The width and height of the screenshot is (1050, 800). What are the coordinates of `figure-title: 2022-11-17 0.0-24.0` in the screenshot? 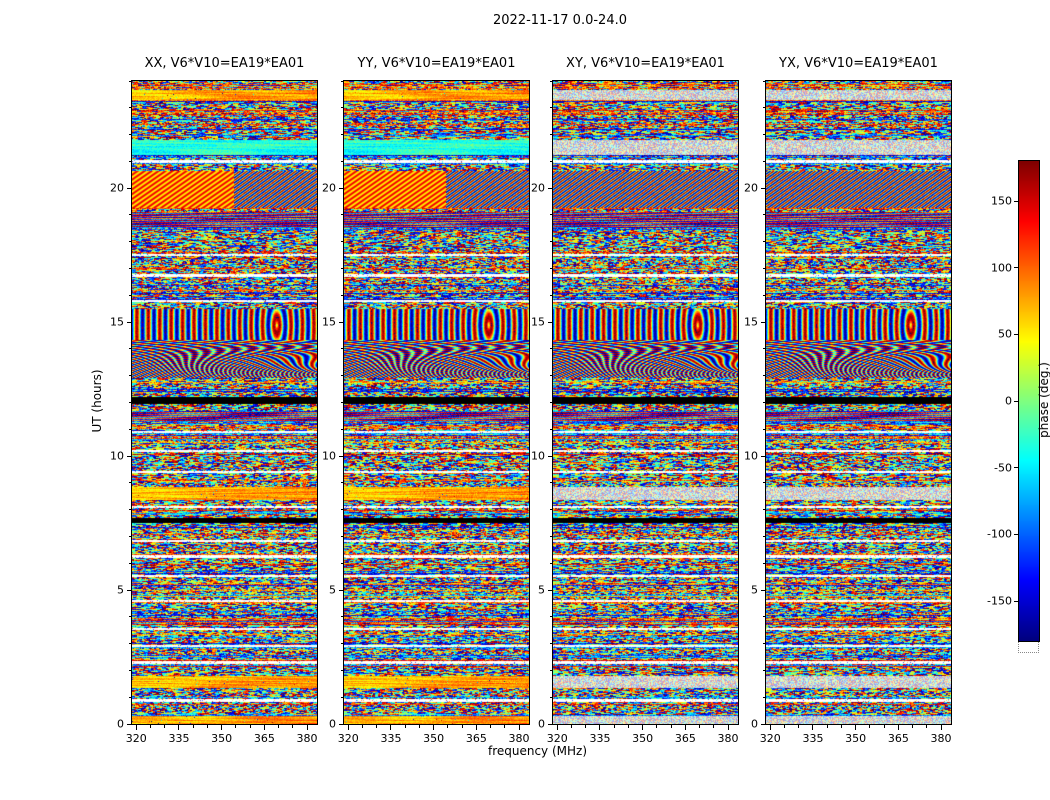 It's located at (560, 20).